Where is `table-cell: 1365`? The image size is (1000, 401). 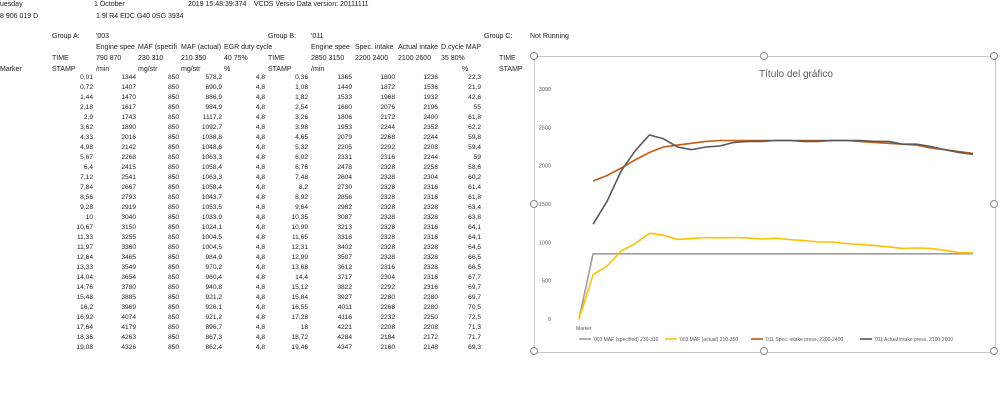
table-cell: 1365 is located at coordinates (344, 77).